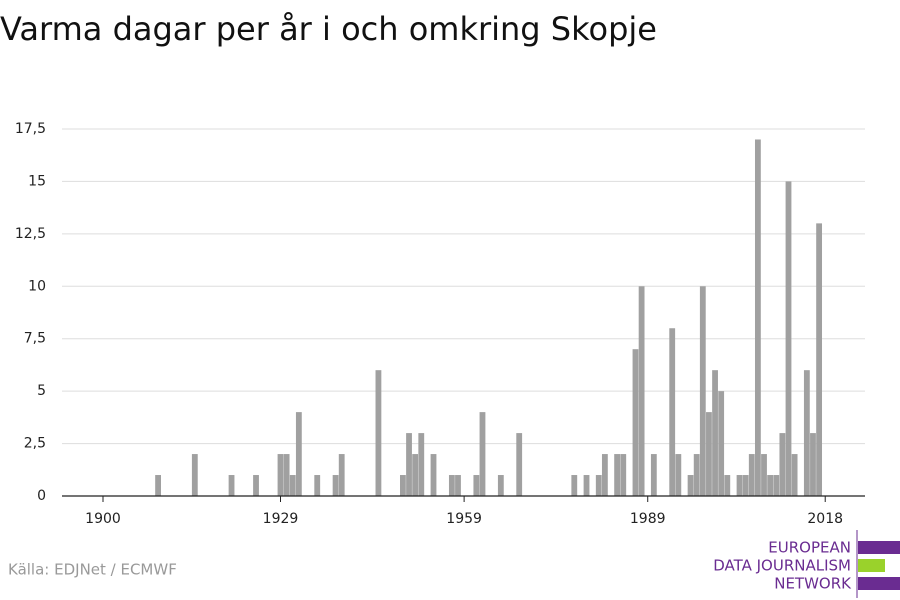  Describe the element at coordinates (41, 391) in the screenshot. I see `y-tick-label: 5` at that location.